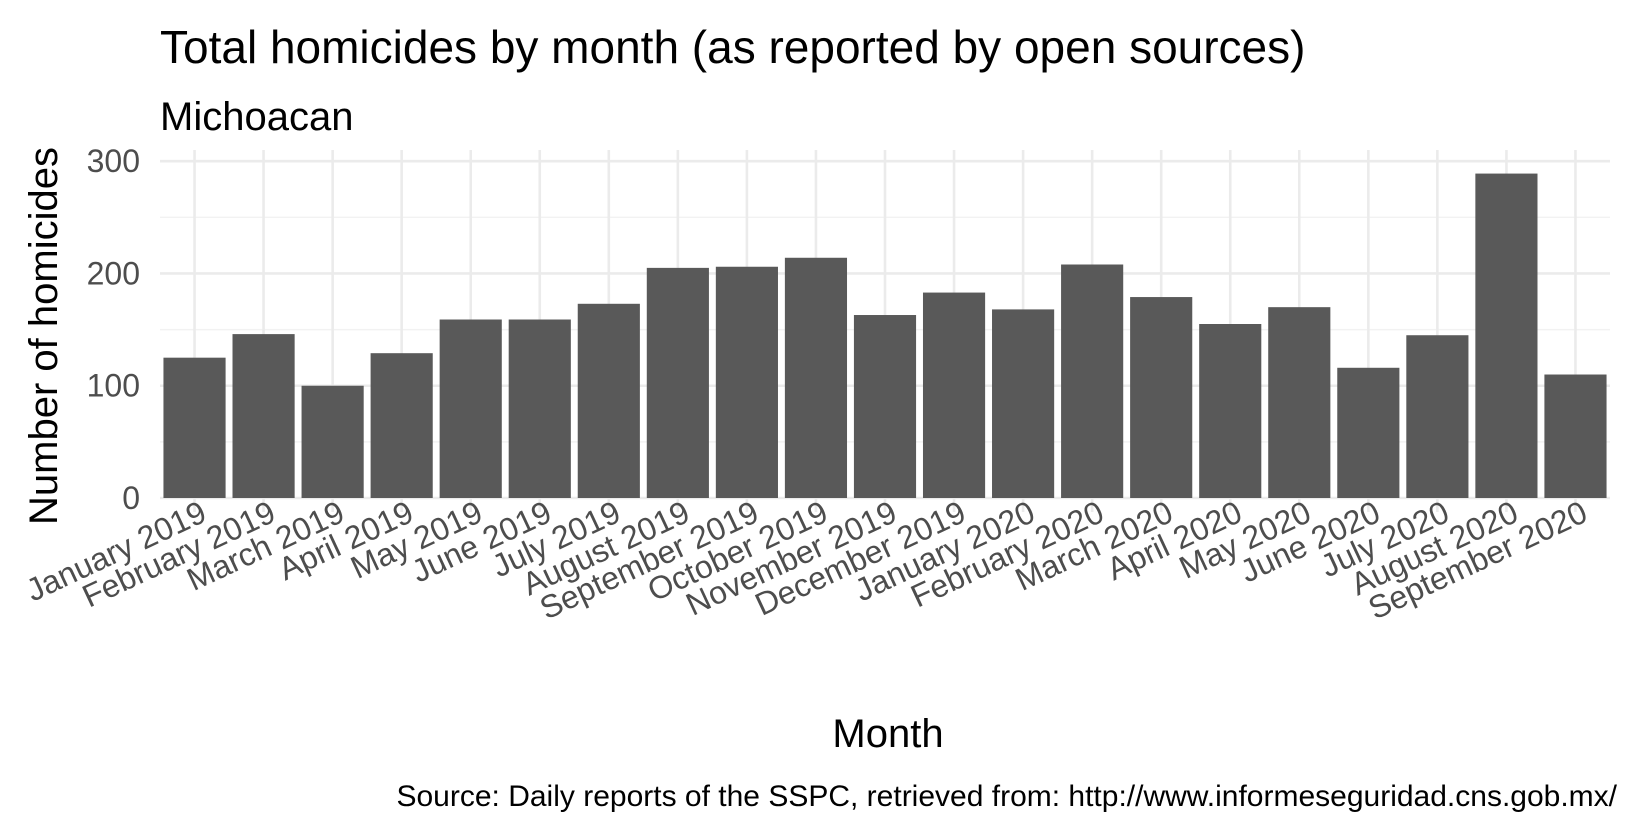  I want to click on y-tick-label: 200, so click(113, 273).